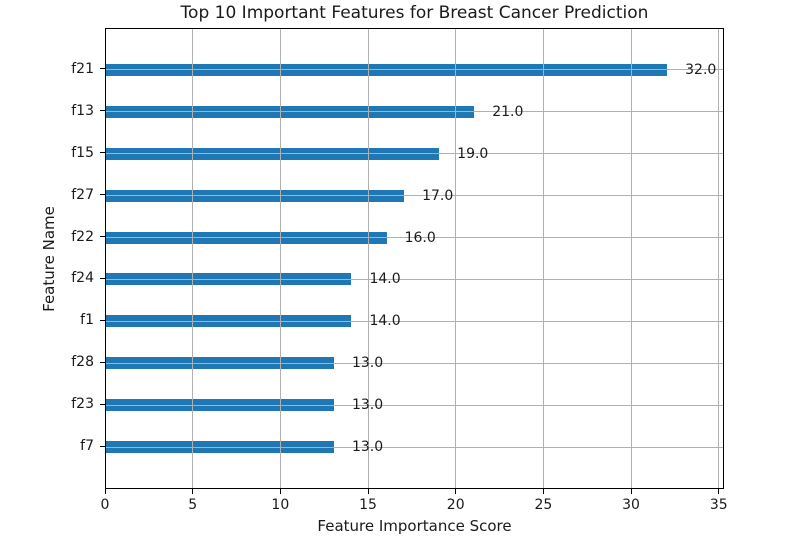  Describe the element at coordinates (438, 195) in the screenshot. I see `bar-value-label: 17.0` at that location.